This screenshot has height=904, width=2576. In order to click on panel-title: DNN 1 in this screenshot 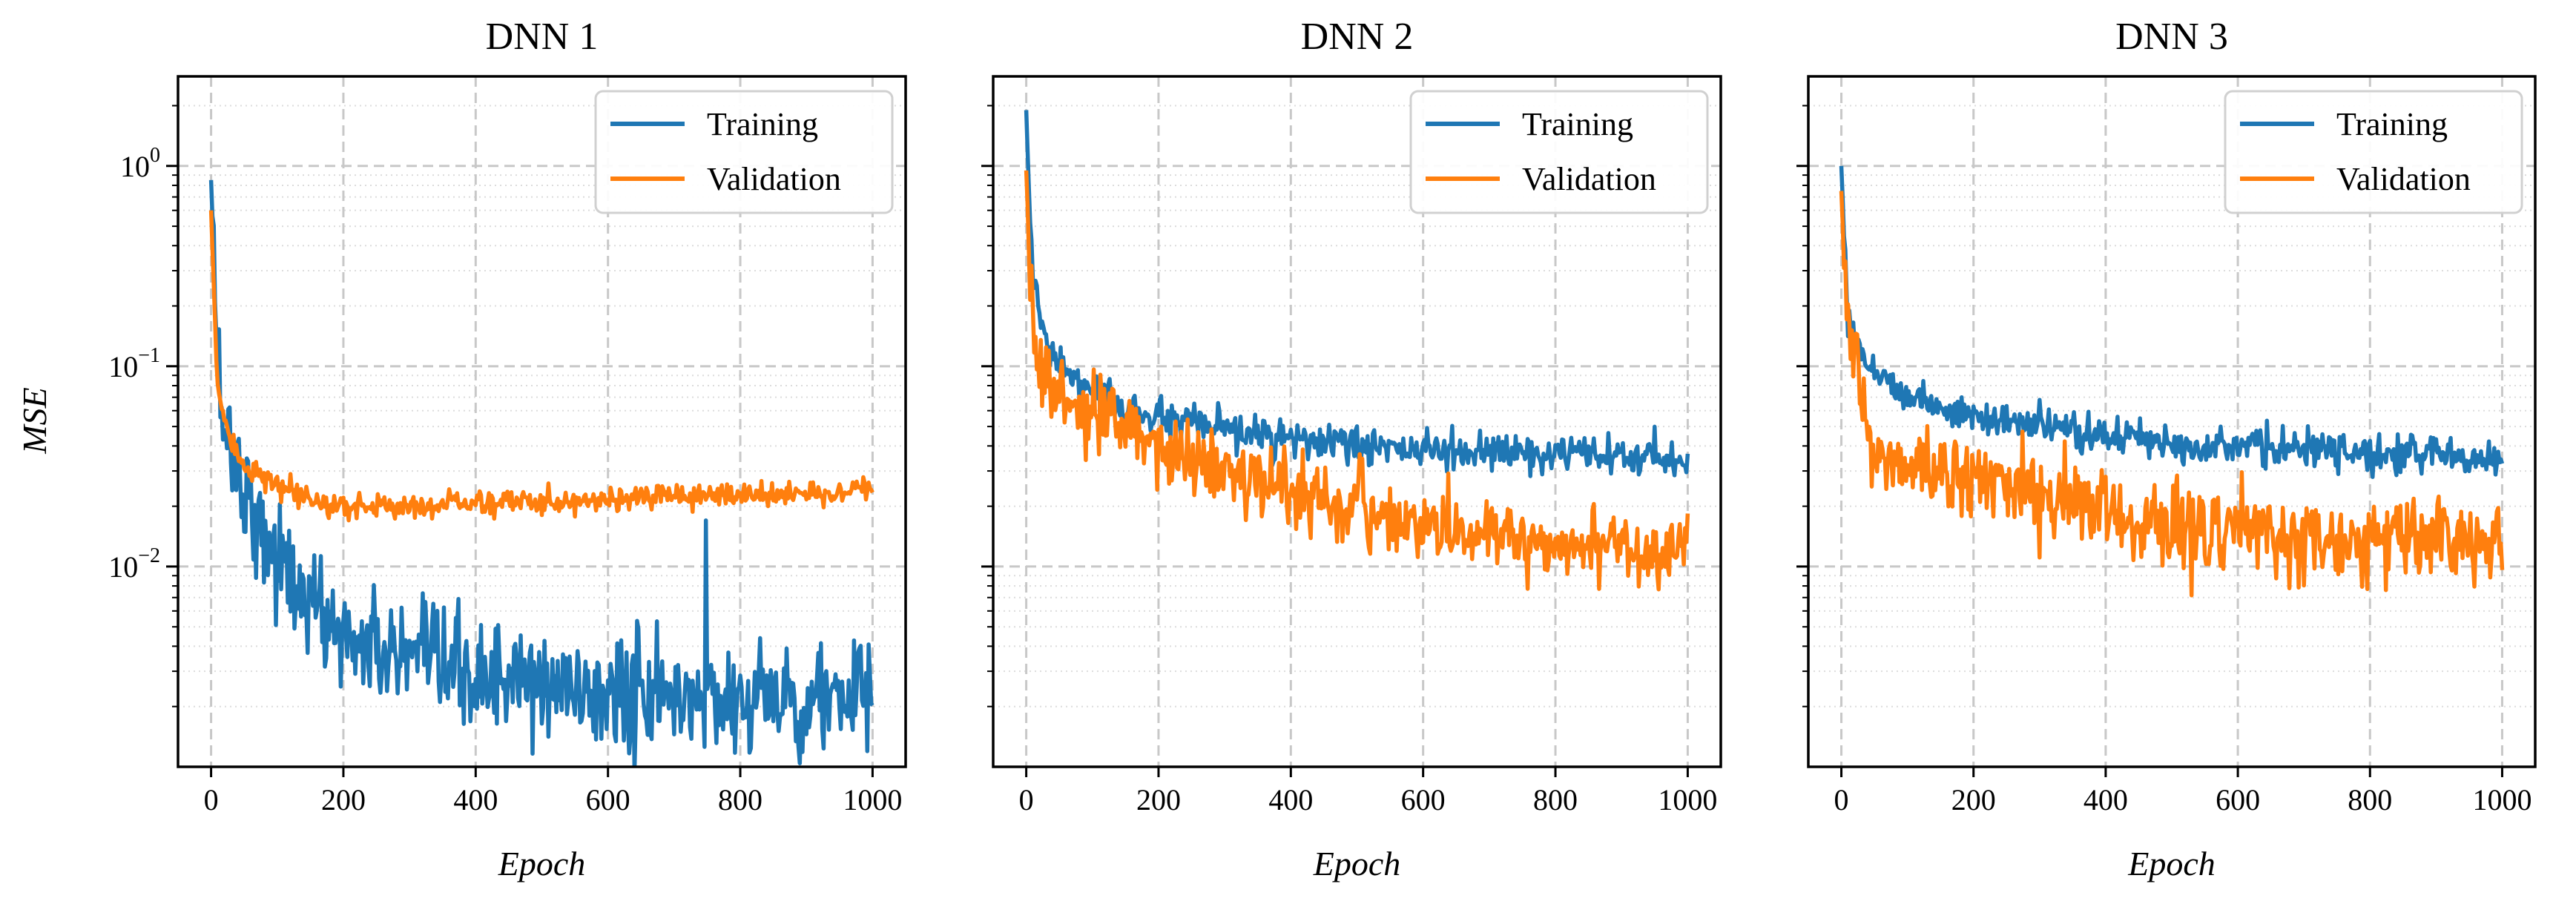, I will do `click(542, 37)`.